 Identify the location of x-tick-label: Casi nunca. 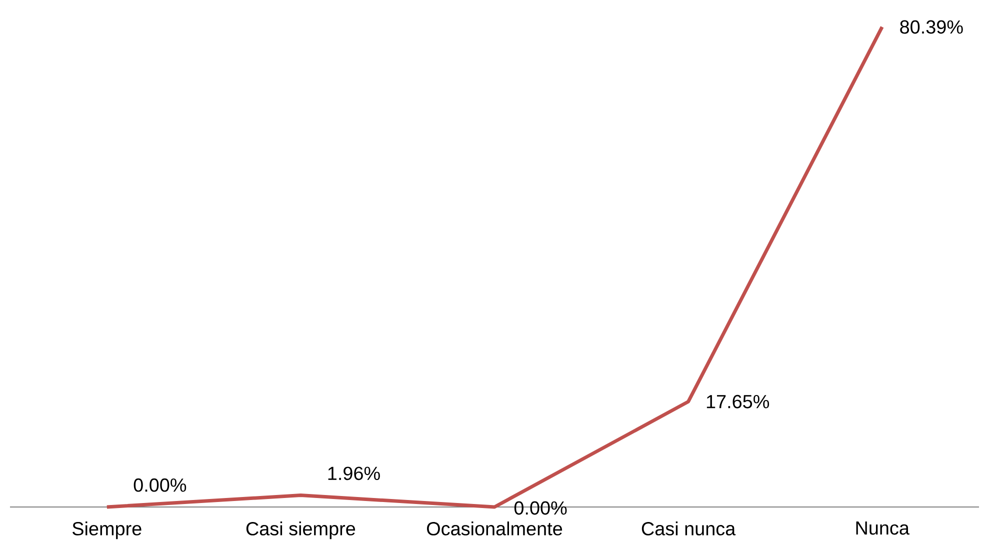
(689, 529).